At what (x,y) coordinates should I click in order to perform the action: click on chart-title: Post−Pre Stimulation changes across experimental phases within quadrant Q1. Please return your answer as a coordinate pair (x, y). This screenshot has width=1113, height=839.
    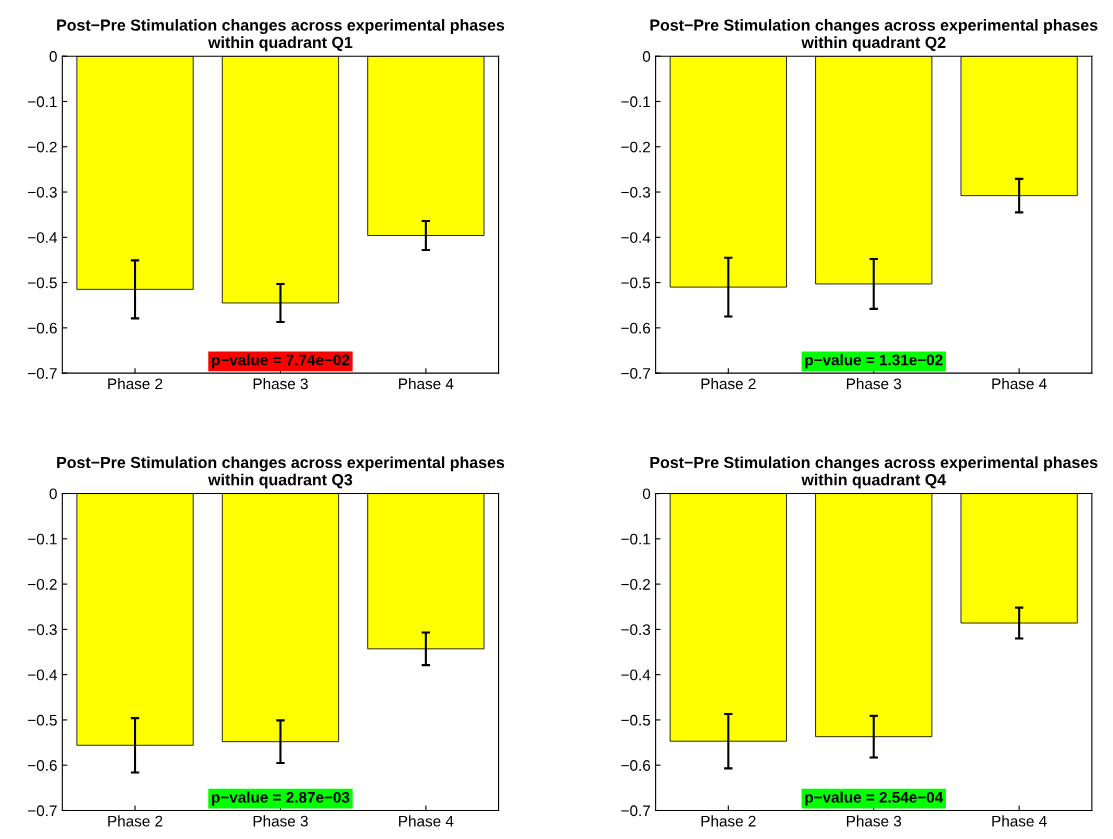
    Looking at the image, I should click on (281, 35).